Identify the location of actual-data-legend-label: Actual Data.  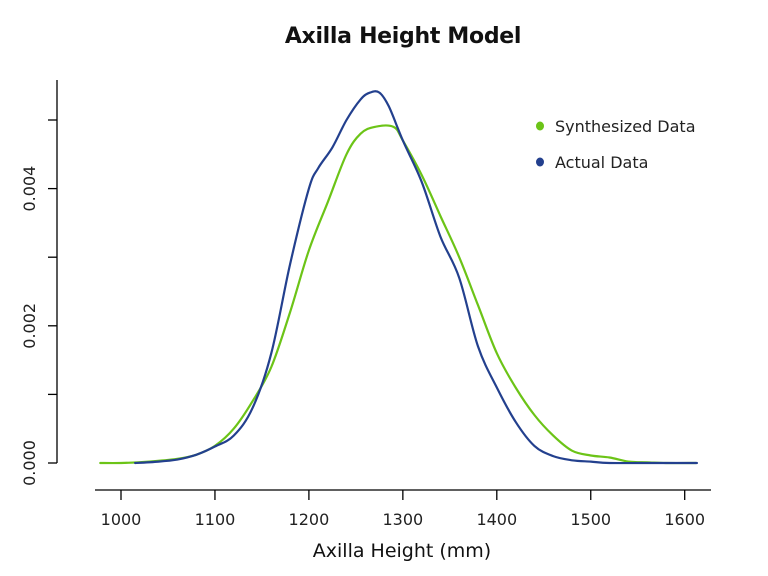
(601, 162).